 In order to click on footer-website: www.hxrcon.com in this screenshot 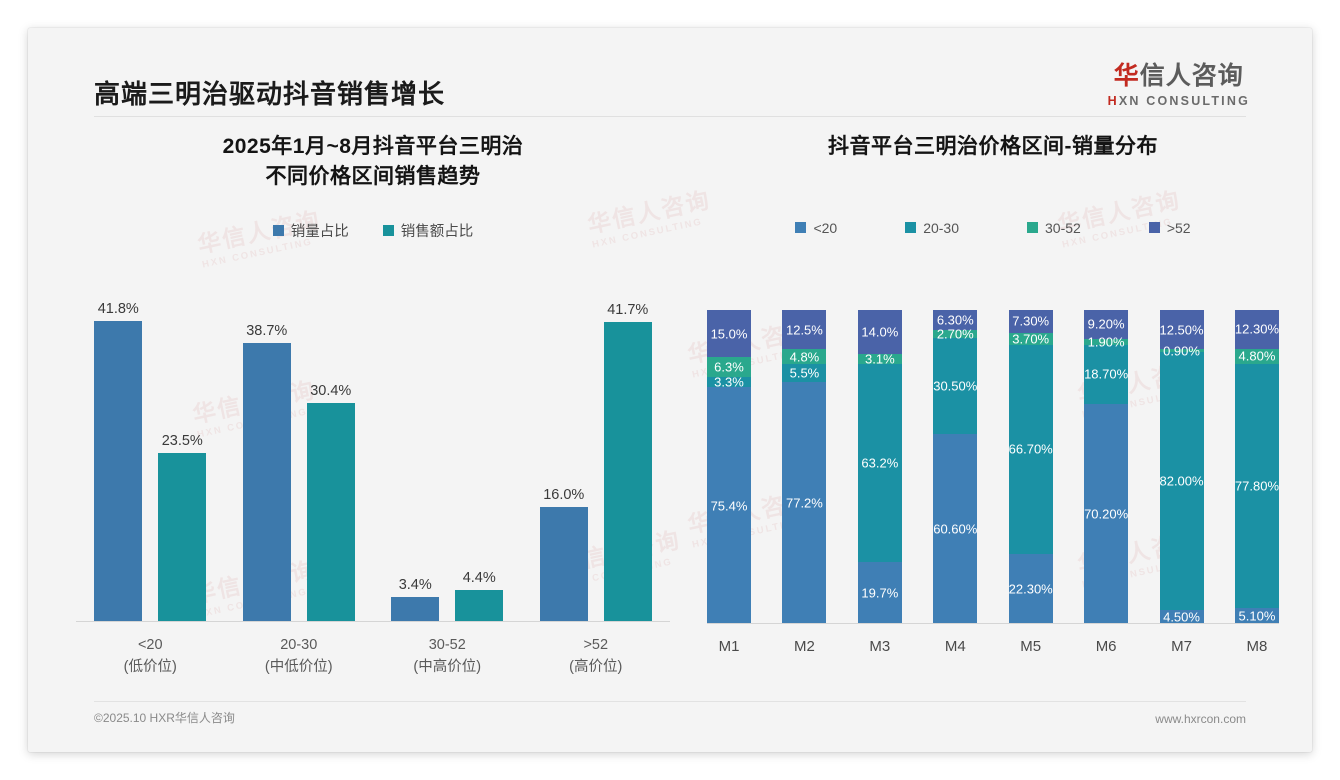, I will do `click(1200, 719)`.